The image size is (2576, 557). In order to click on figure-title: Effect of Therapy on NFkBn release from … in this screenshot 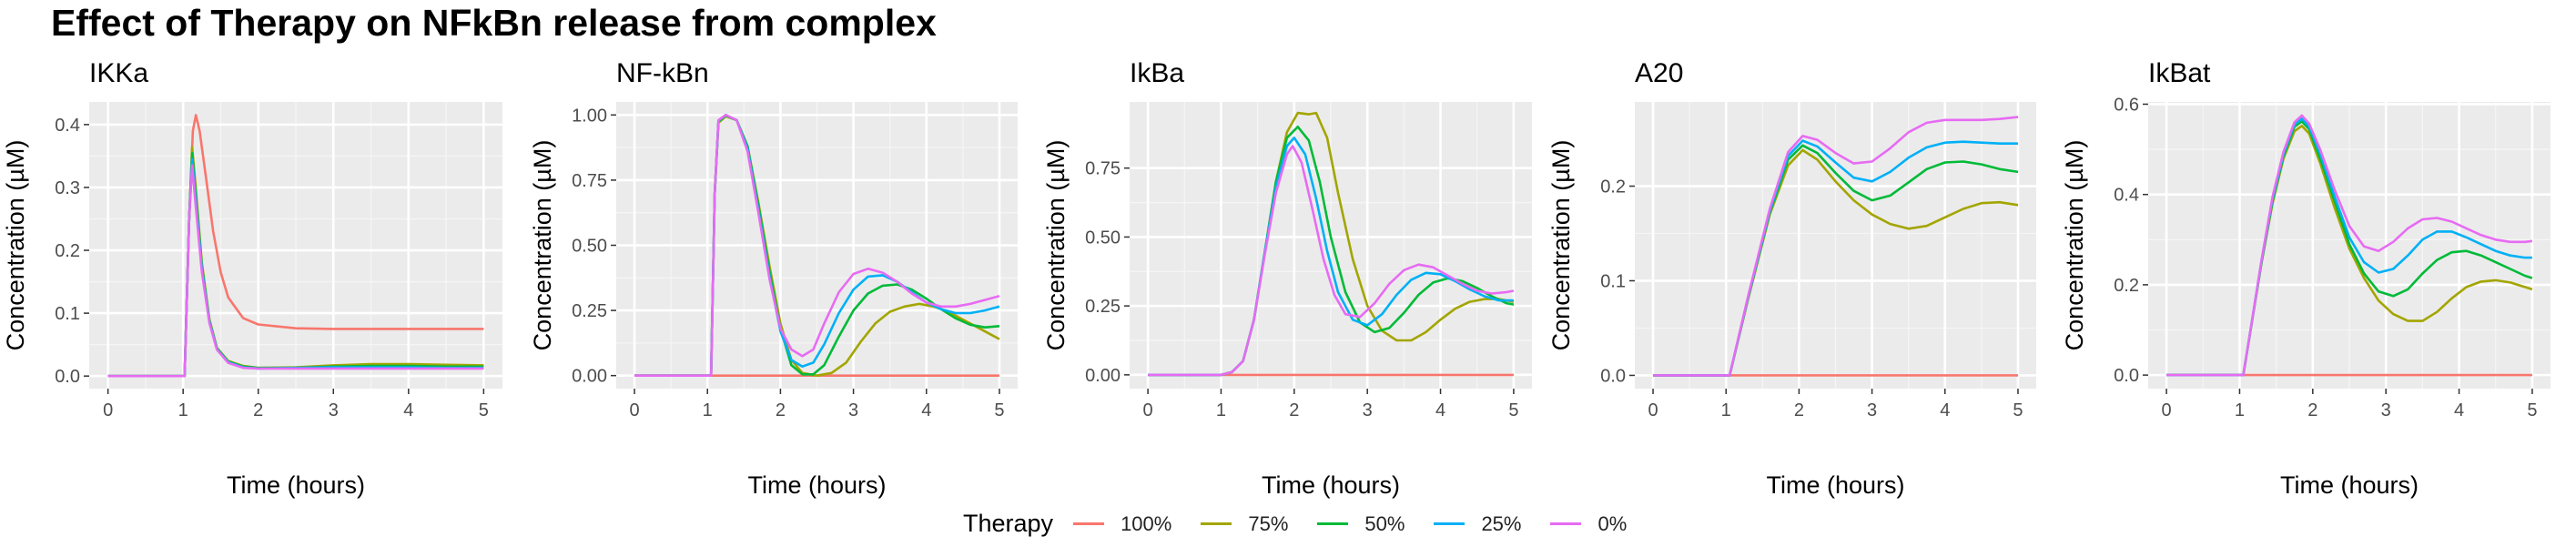, I will do `click(494, 23)`.